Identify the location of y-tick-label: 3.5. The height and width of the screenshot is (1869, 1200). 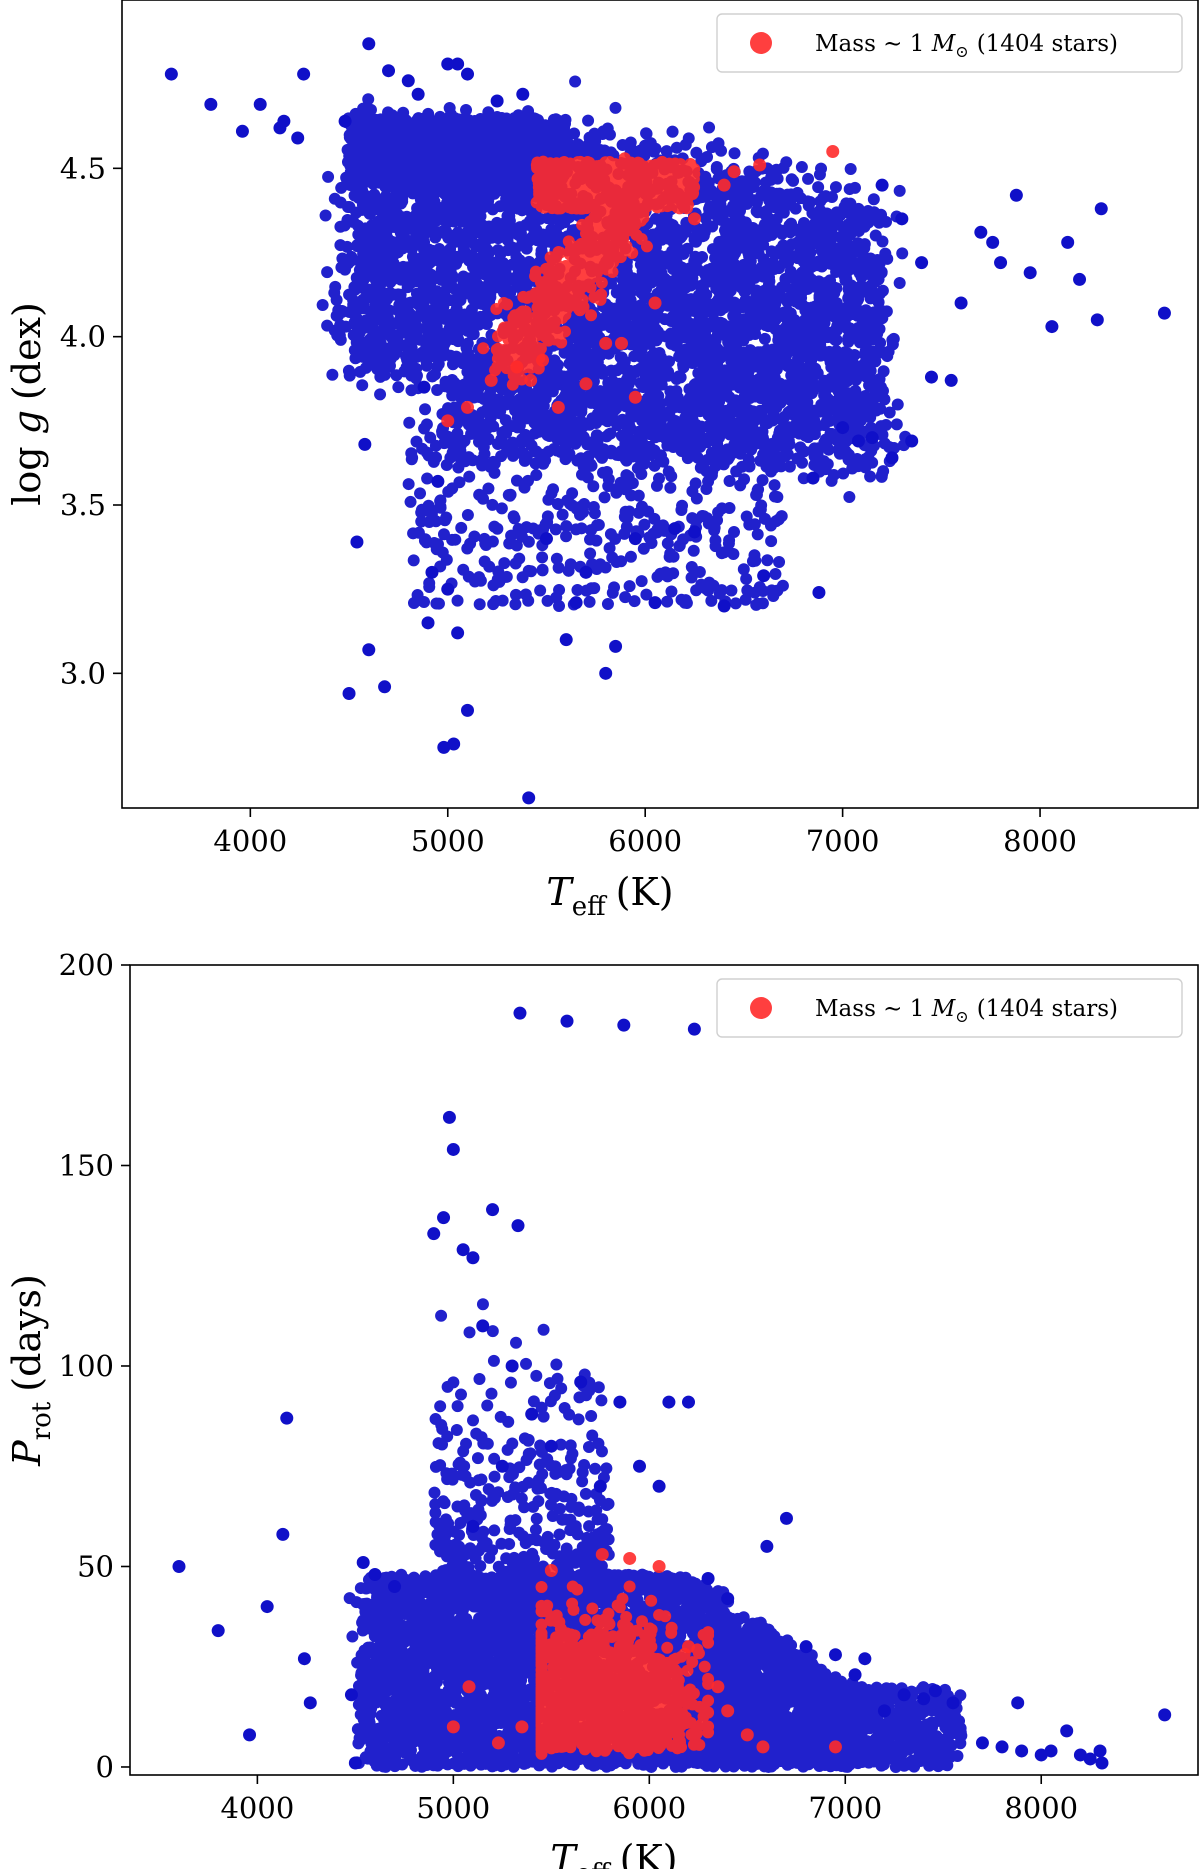
(83, 505).